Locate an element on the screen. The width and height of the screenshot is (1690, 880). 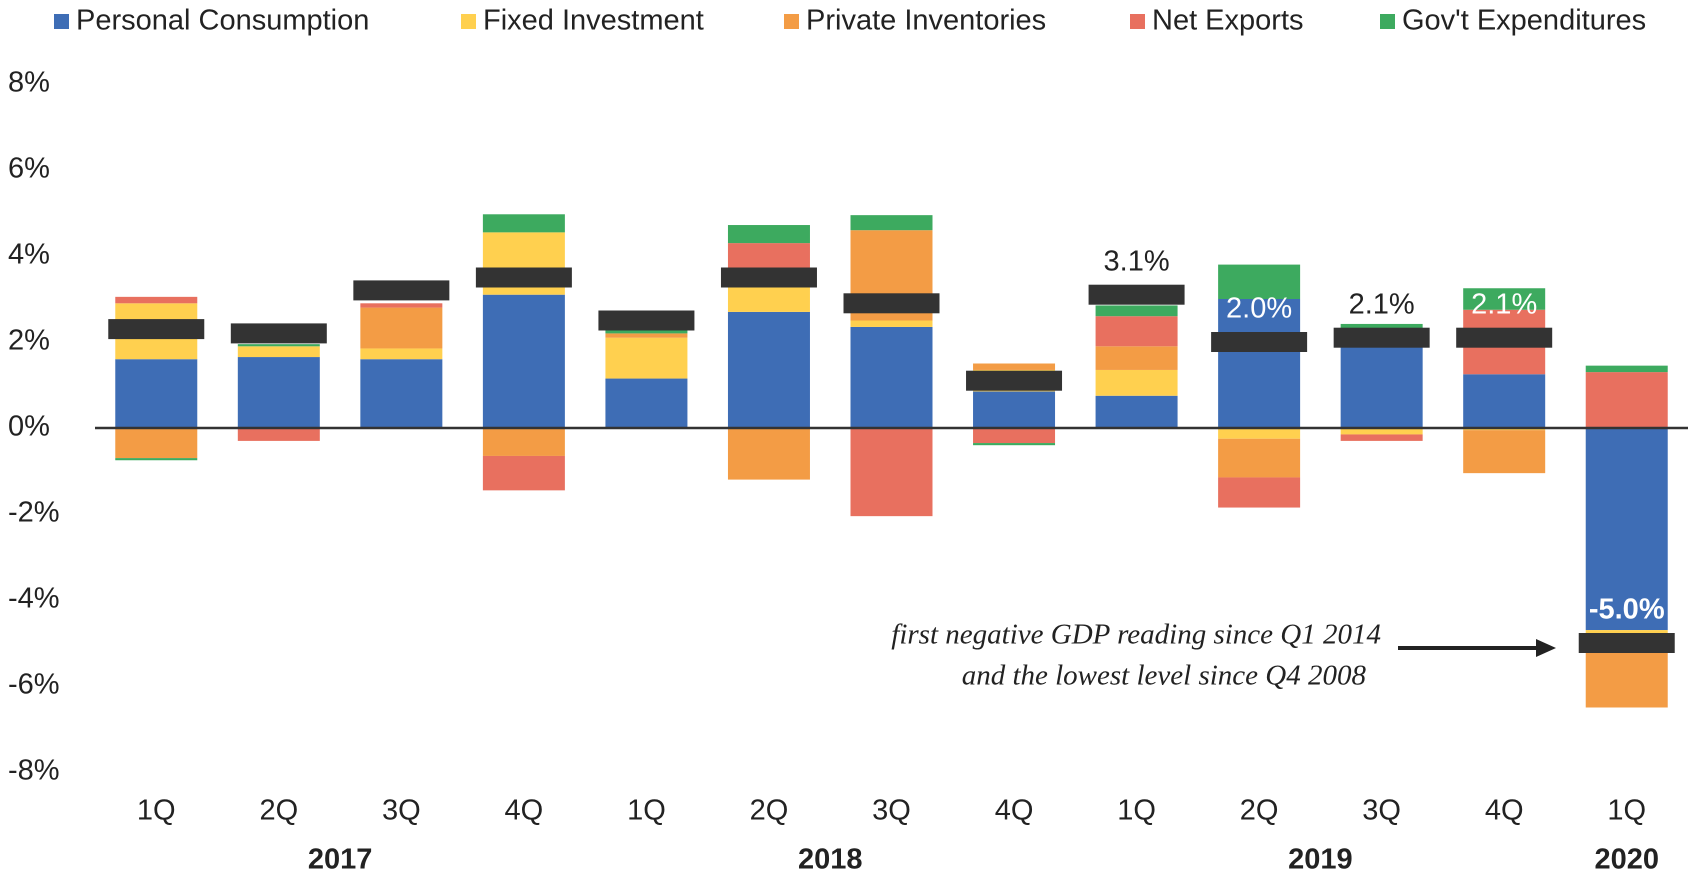
y-tick-label: -8% is located at coordinates (34, 771).